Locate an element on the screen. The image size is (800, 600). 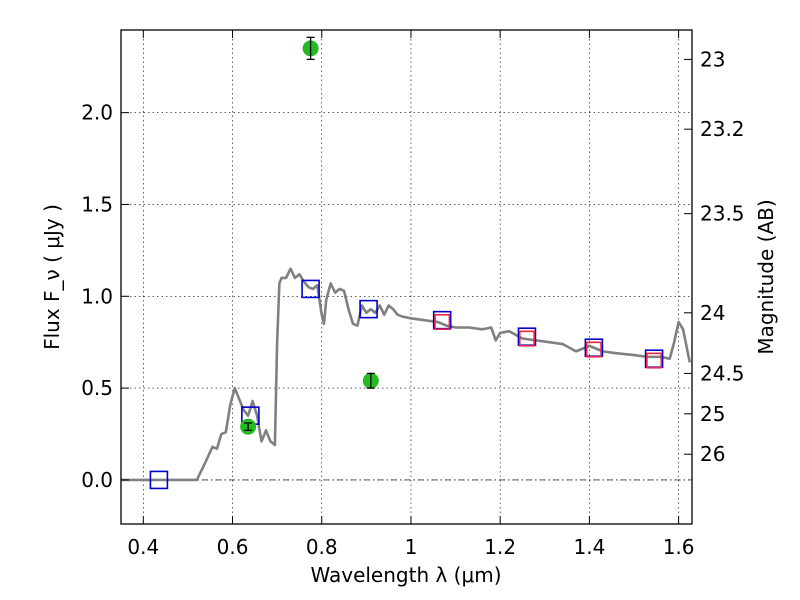
x-tick-label: 1 is located at coordinates (411, 547).